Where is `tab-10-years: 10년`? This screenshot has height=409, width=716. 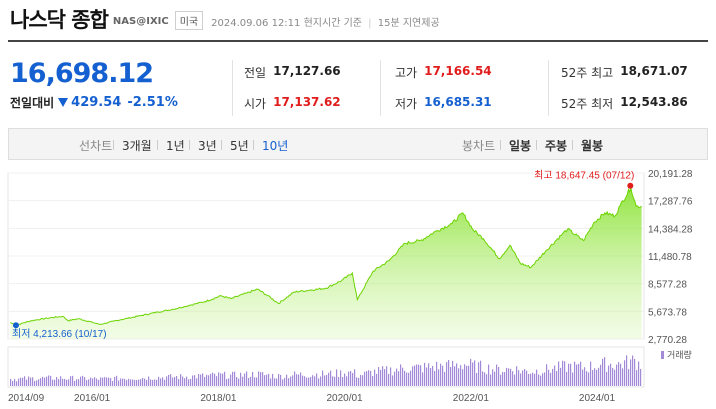 tab-10-years: 10년 is located at coordinates (275, 146).